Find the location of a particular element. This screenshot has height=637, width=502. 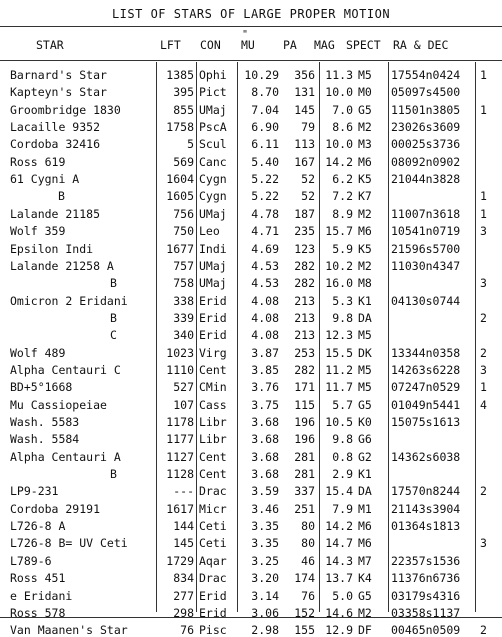

pa-cell: 76 is located at coordinates (308, 595).